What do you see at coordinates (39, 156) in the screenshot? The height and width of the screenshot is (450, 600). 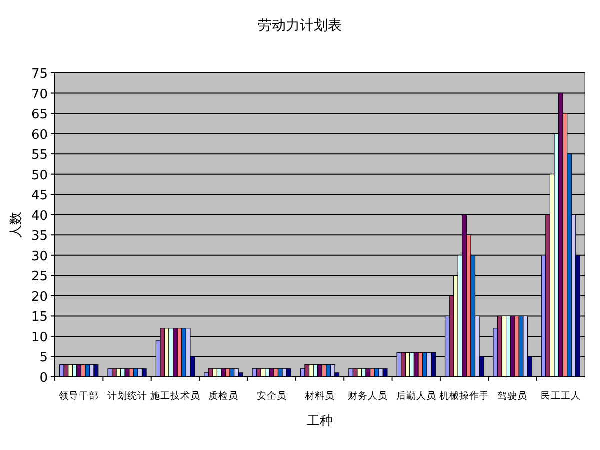 I see `y-tick-label: 55` at bounding box center [39, 156].